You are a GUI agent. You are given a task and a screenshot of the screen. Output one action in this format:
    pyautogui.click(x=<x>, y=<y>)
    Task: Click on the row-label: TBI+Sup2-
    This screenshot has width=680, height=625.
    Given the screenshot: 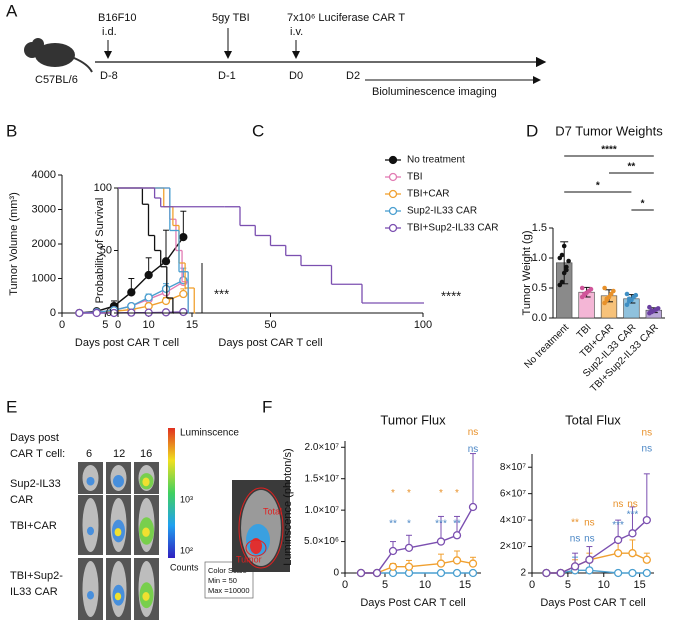 What is the action you would take?
    pyautogui.click(x=36, y=576)
    